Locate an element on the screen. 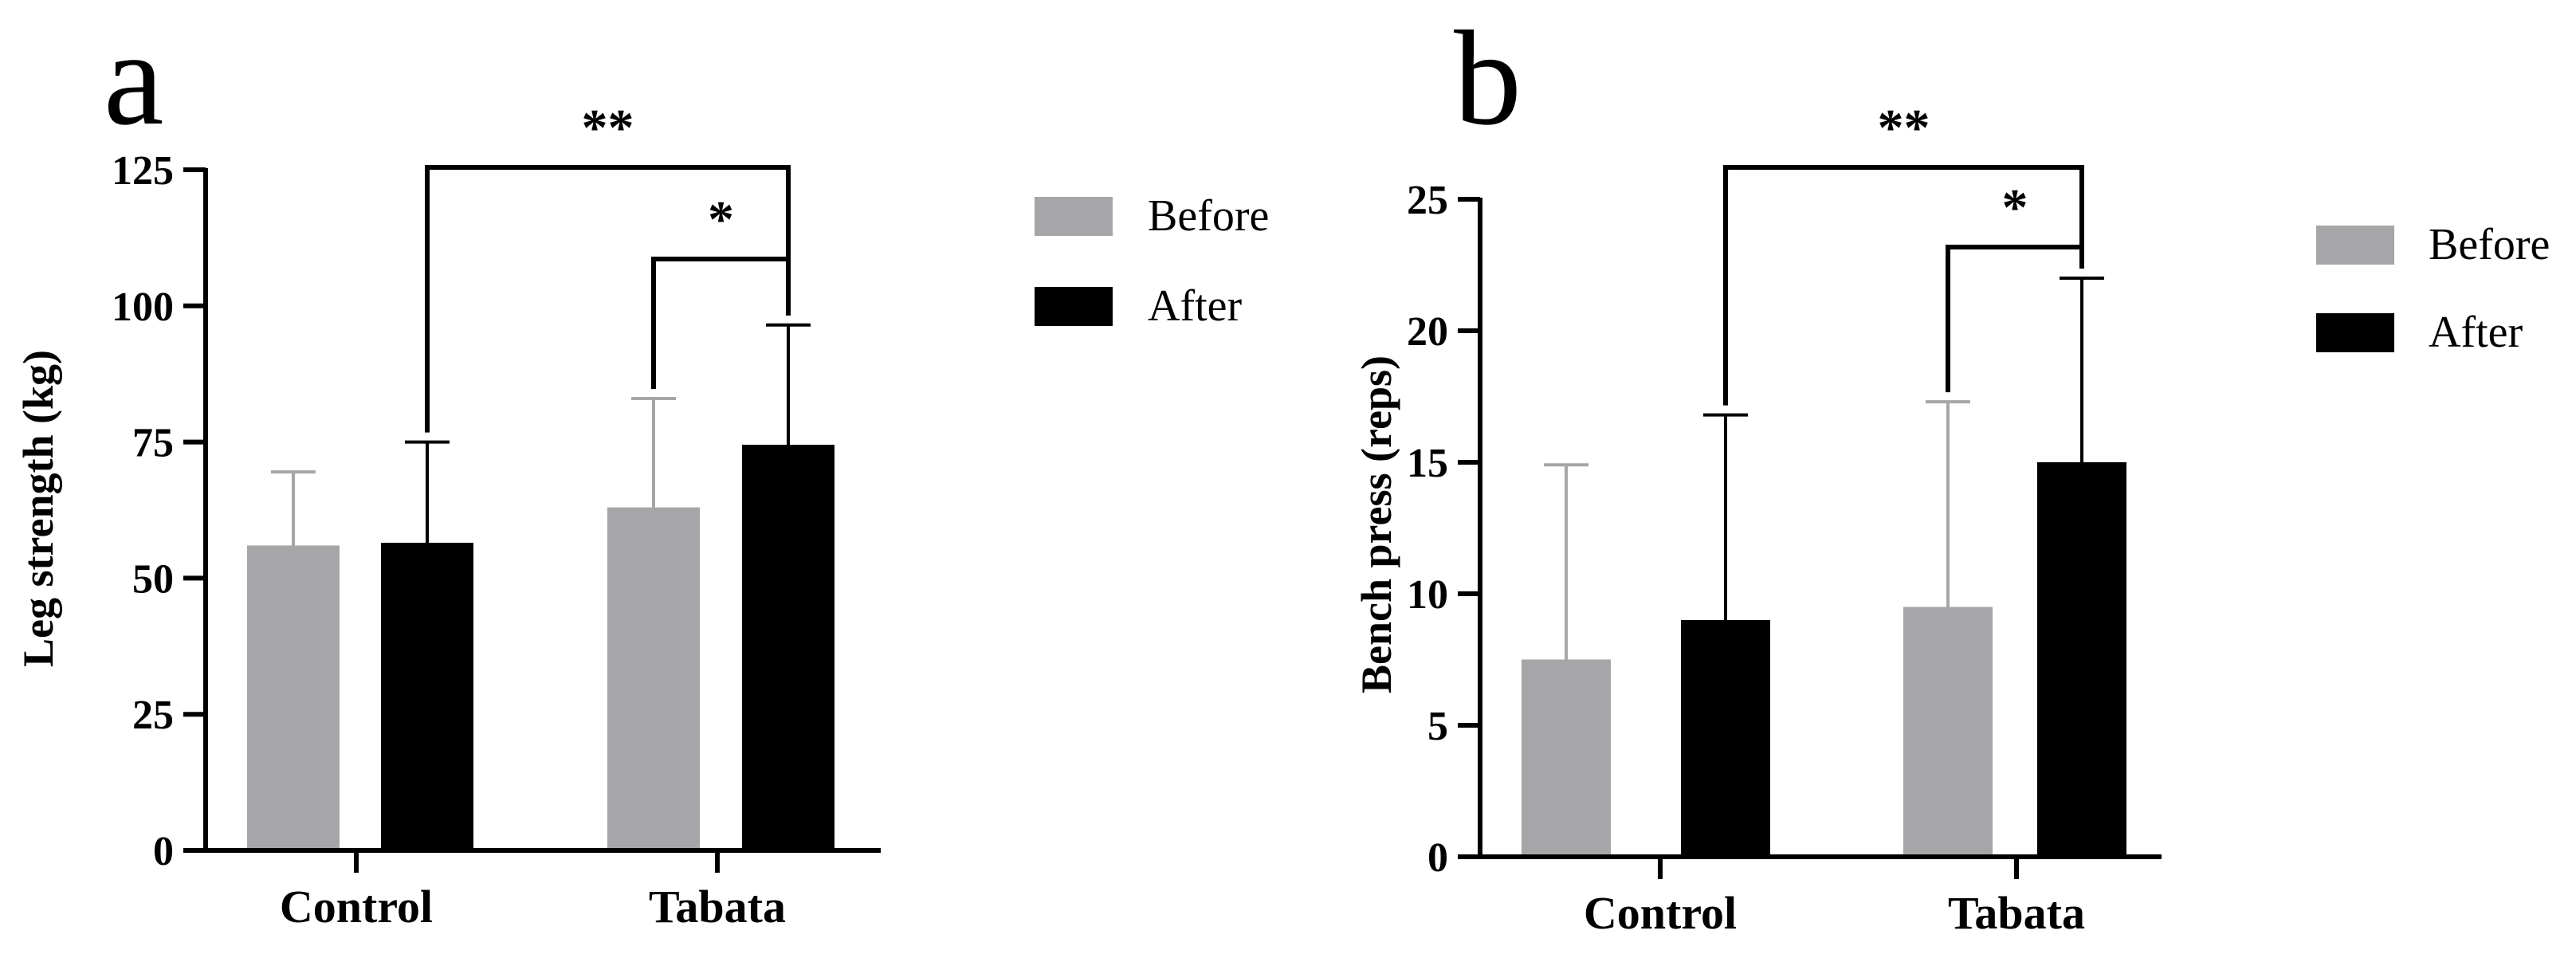  y-tick-label-15: 15 is located at coordinates (1427, 463).